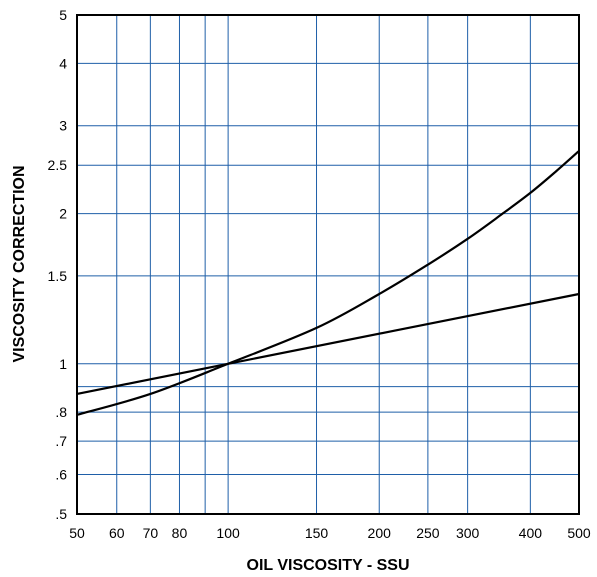  I want to click on x-tick-label: 50, so click(77, 533).